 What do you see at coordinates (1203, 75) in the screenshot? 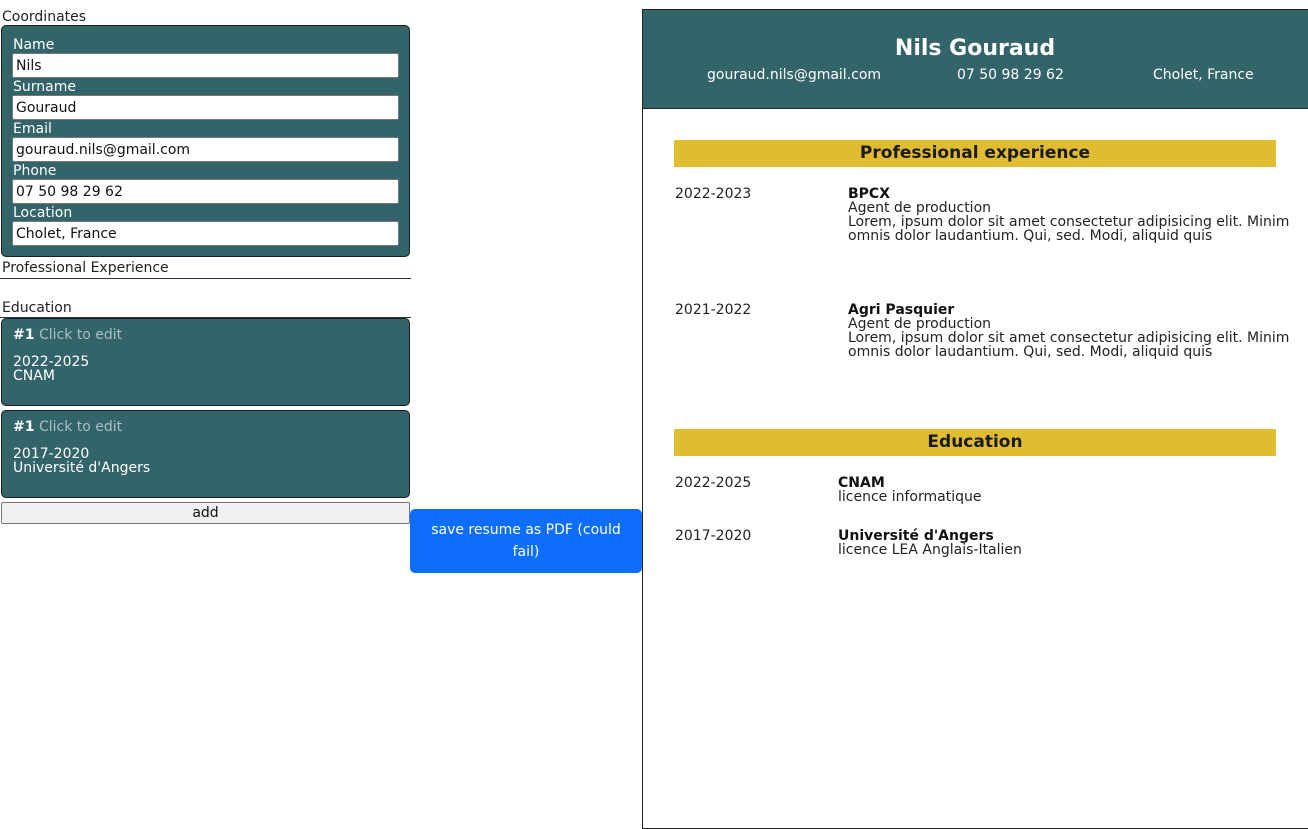
I see `resume-location: Cholet, France` at bounding box center [1203, 75].